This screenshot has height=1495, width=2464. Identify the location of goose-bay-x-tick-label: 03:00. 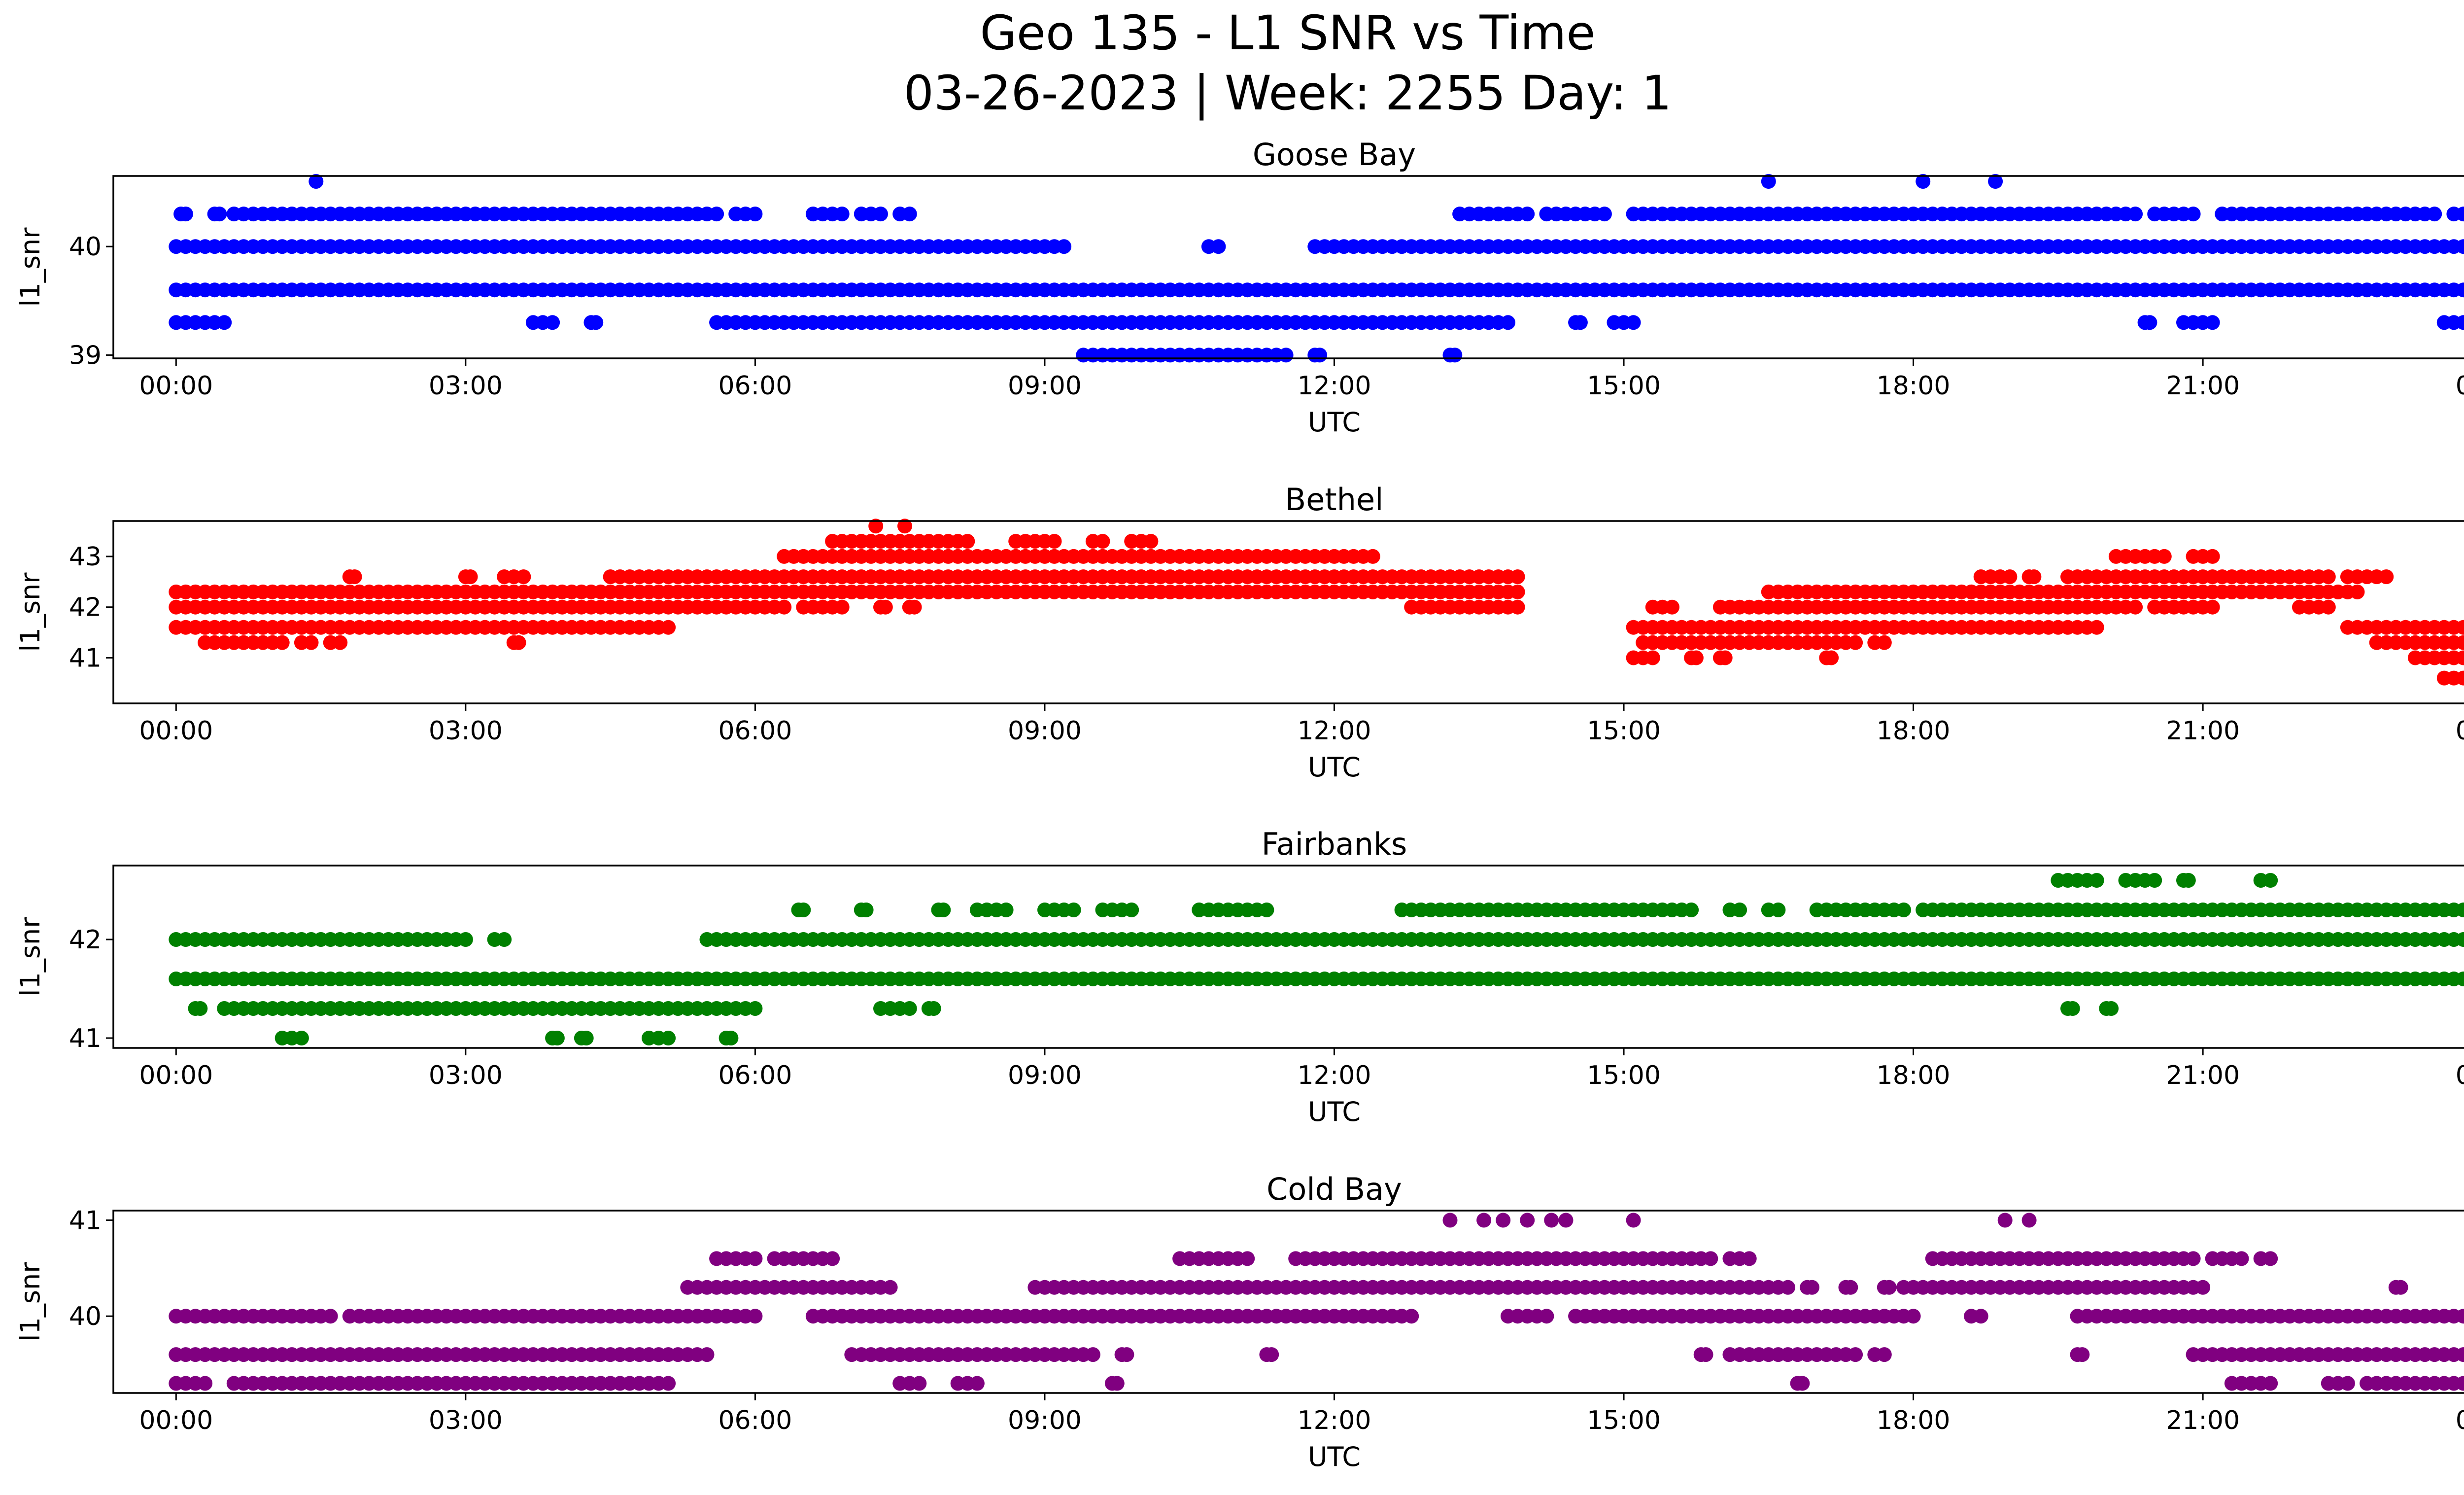
(466, 386).